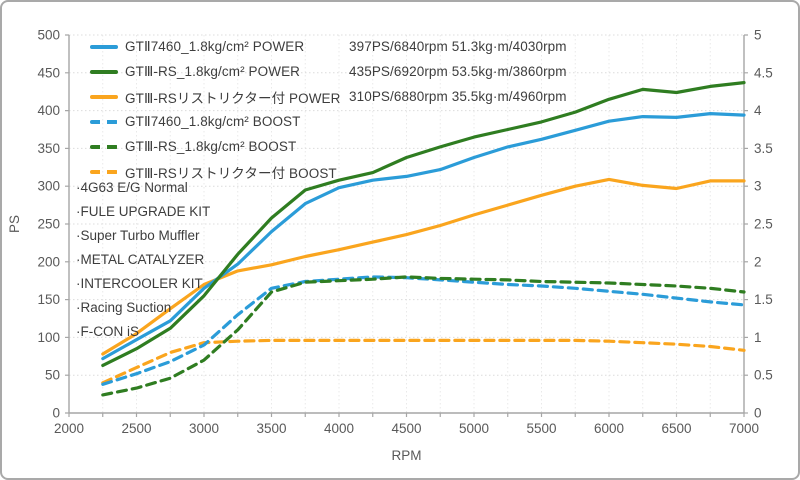 This screenshot has width=800, height=480. Describe the element at coordinates (407, 455) in the screenshot. I see `x-axis-title: RPM` at that location.